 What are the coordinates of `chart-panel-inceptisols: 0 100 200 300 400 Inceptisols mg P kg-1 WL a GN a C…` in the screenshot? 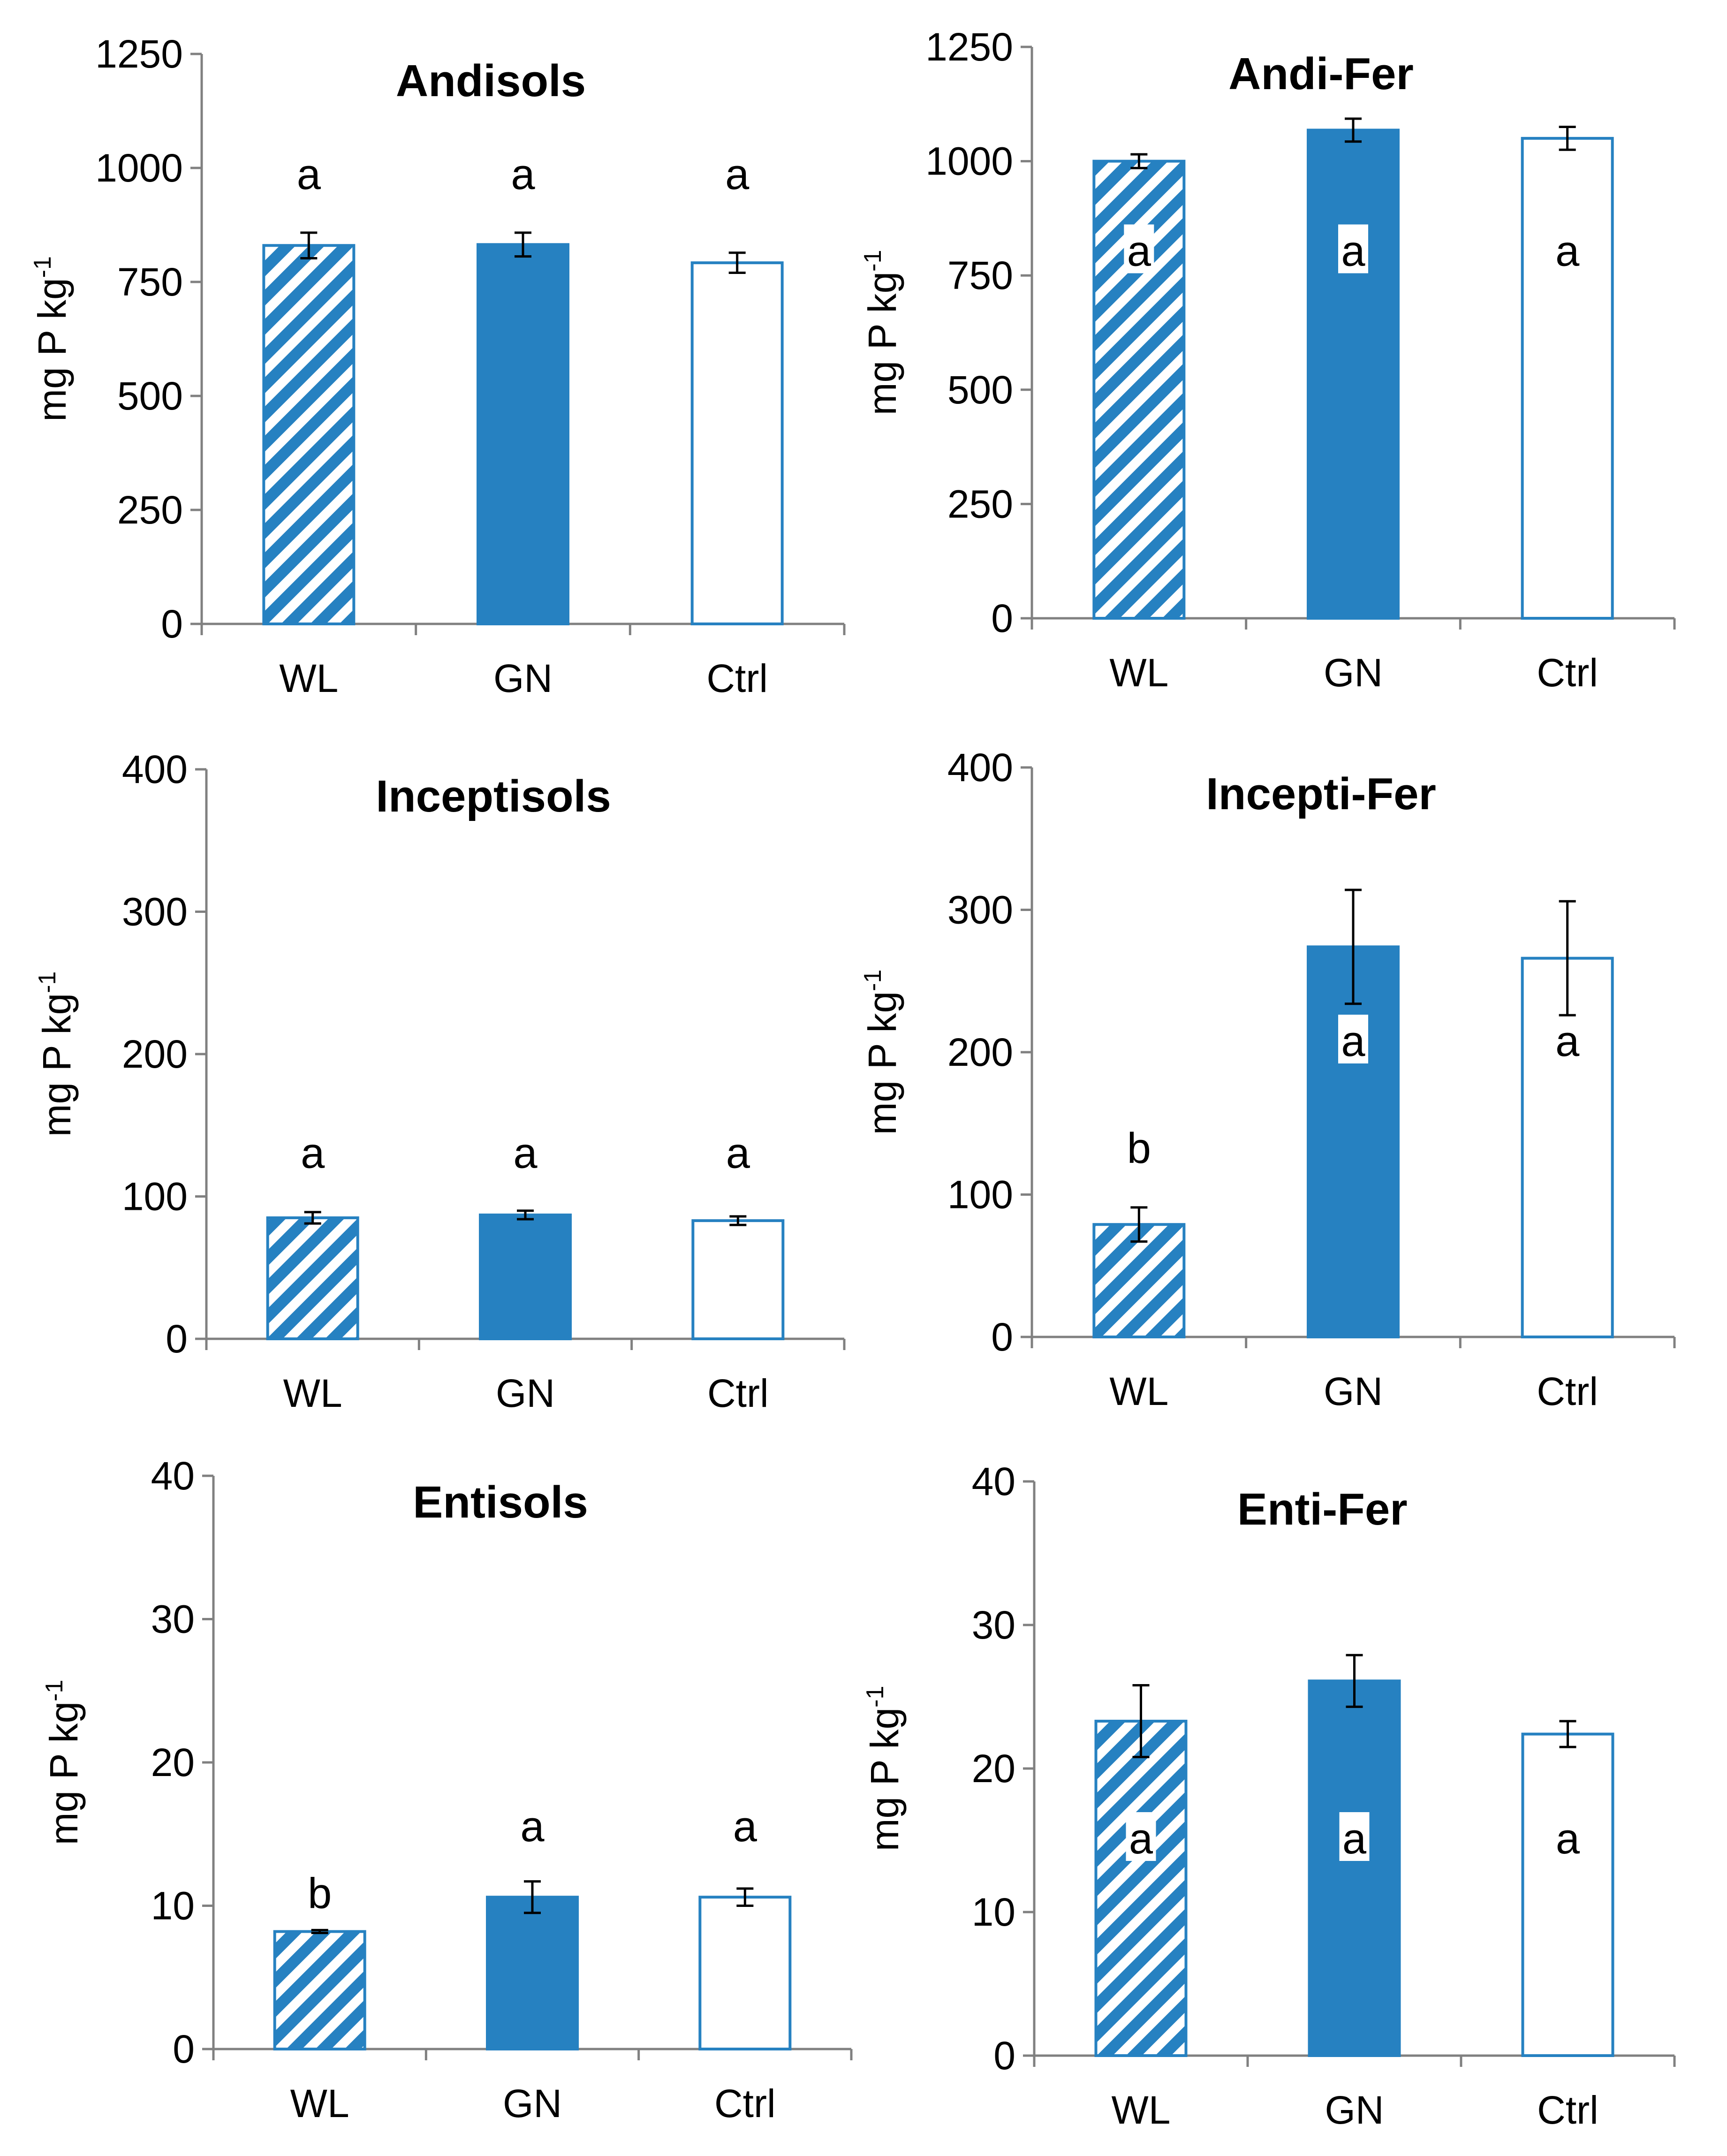 It's located at (440, 1081).